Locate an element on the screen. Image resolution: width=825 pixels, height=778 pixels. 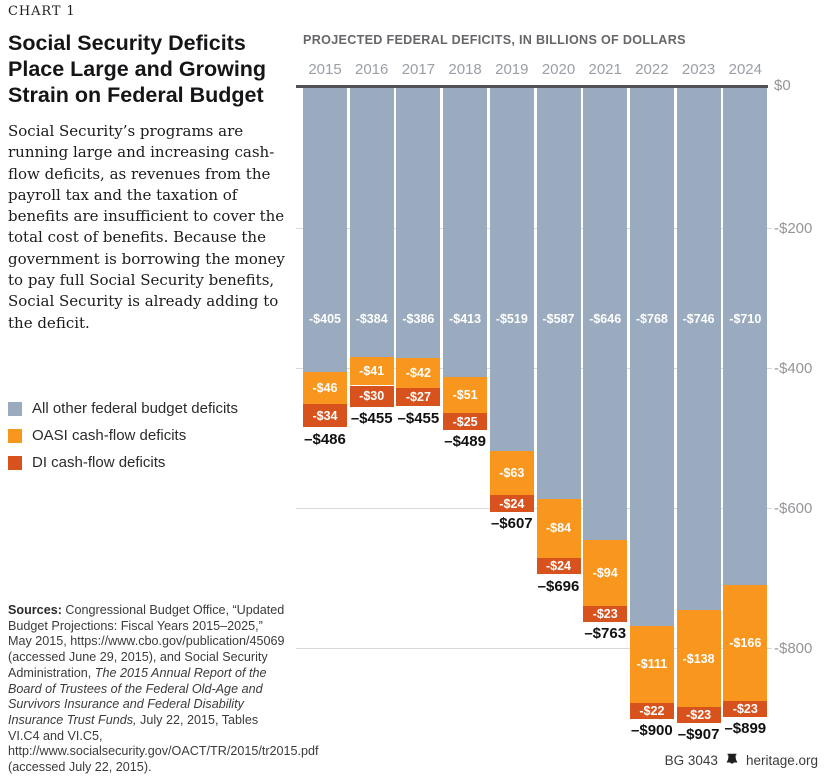
bar-segment-oasi-2020 is located at coordinates (558, 528).